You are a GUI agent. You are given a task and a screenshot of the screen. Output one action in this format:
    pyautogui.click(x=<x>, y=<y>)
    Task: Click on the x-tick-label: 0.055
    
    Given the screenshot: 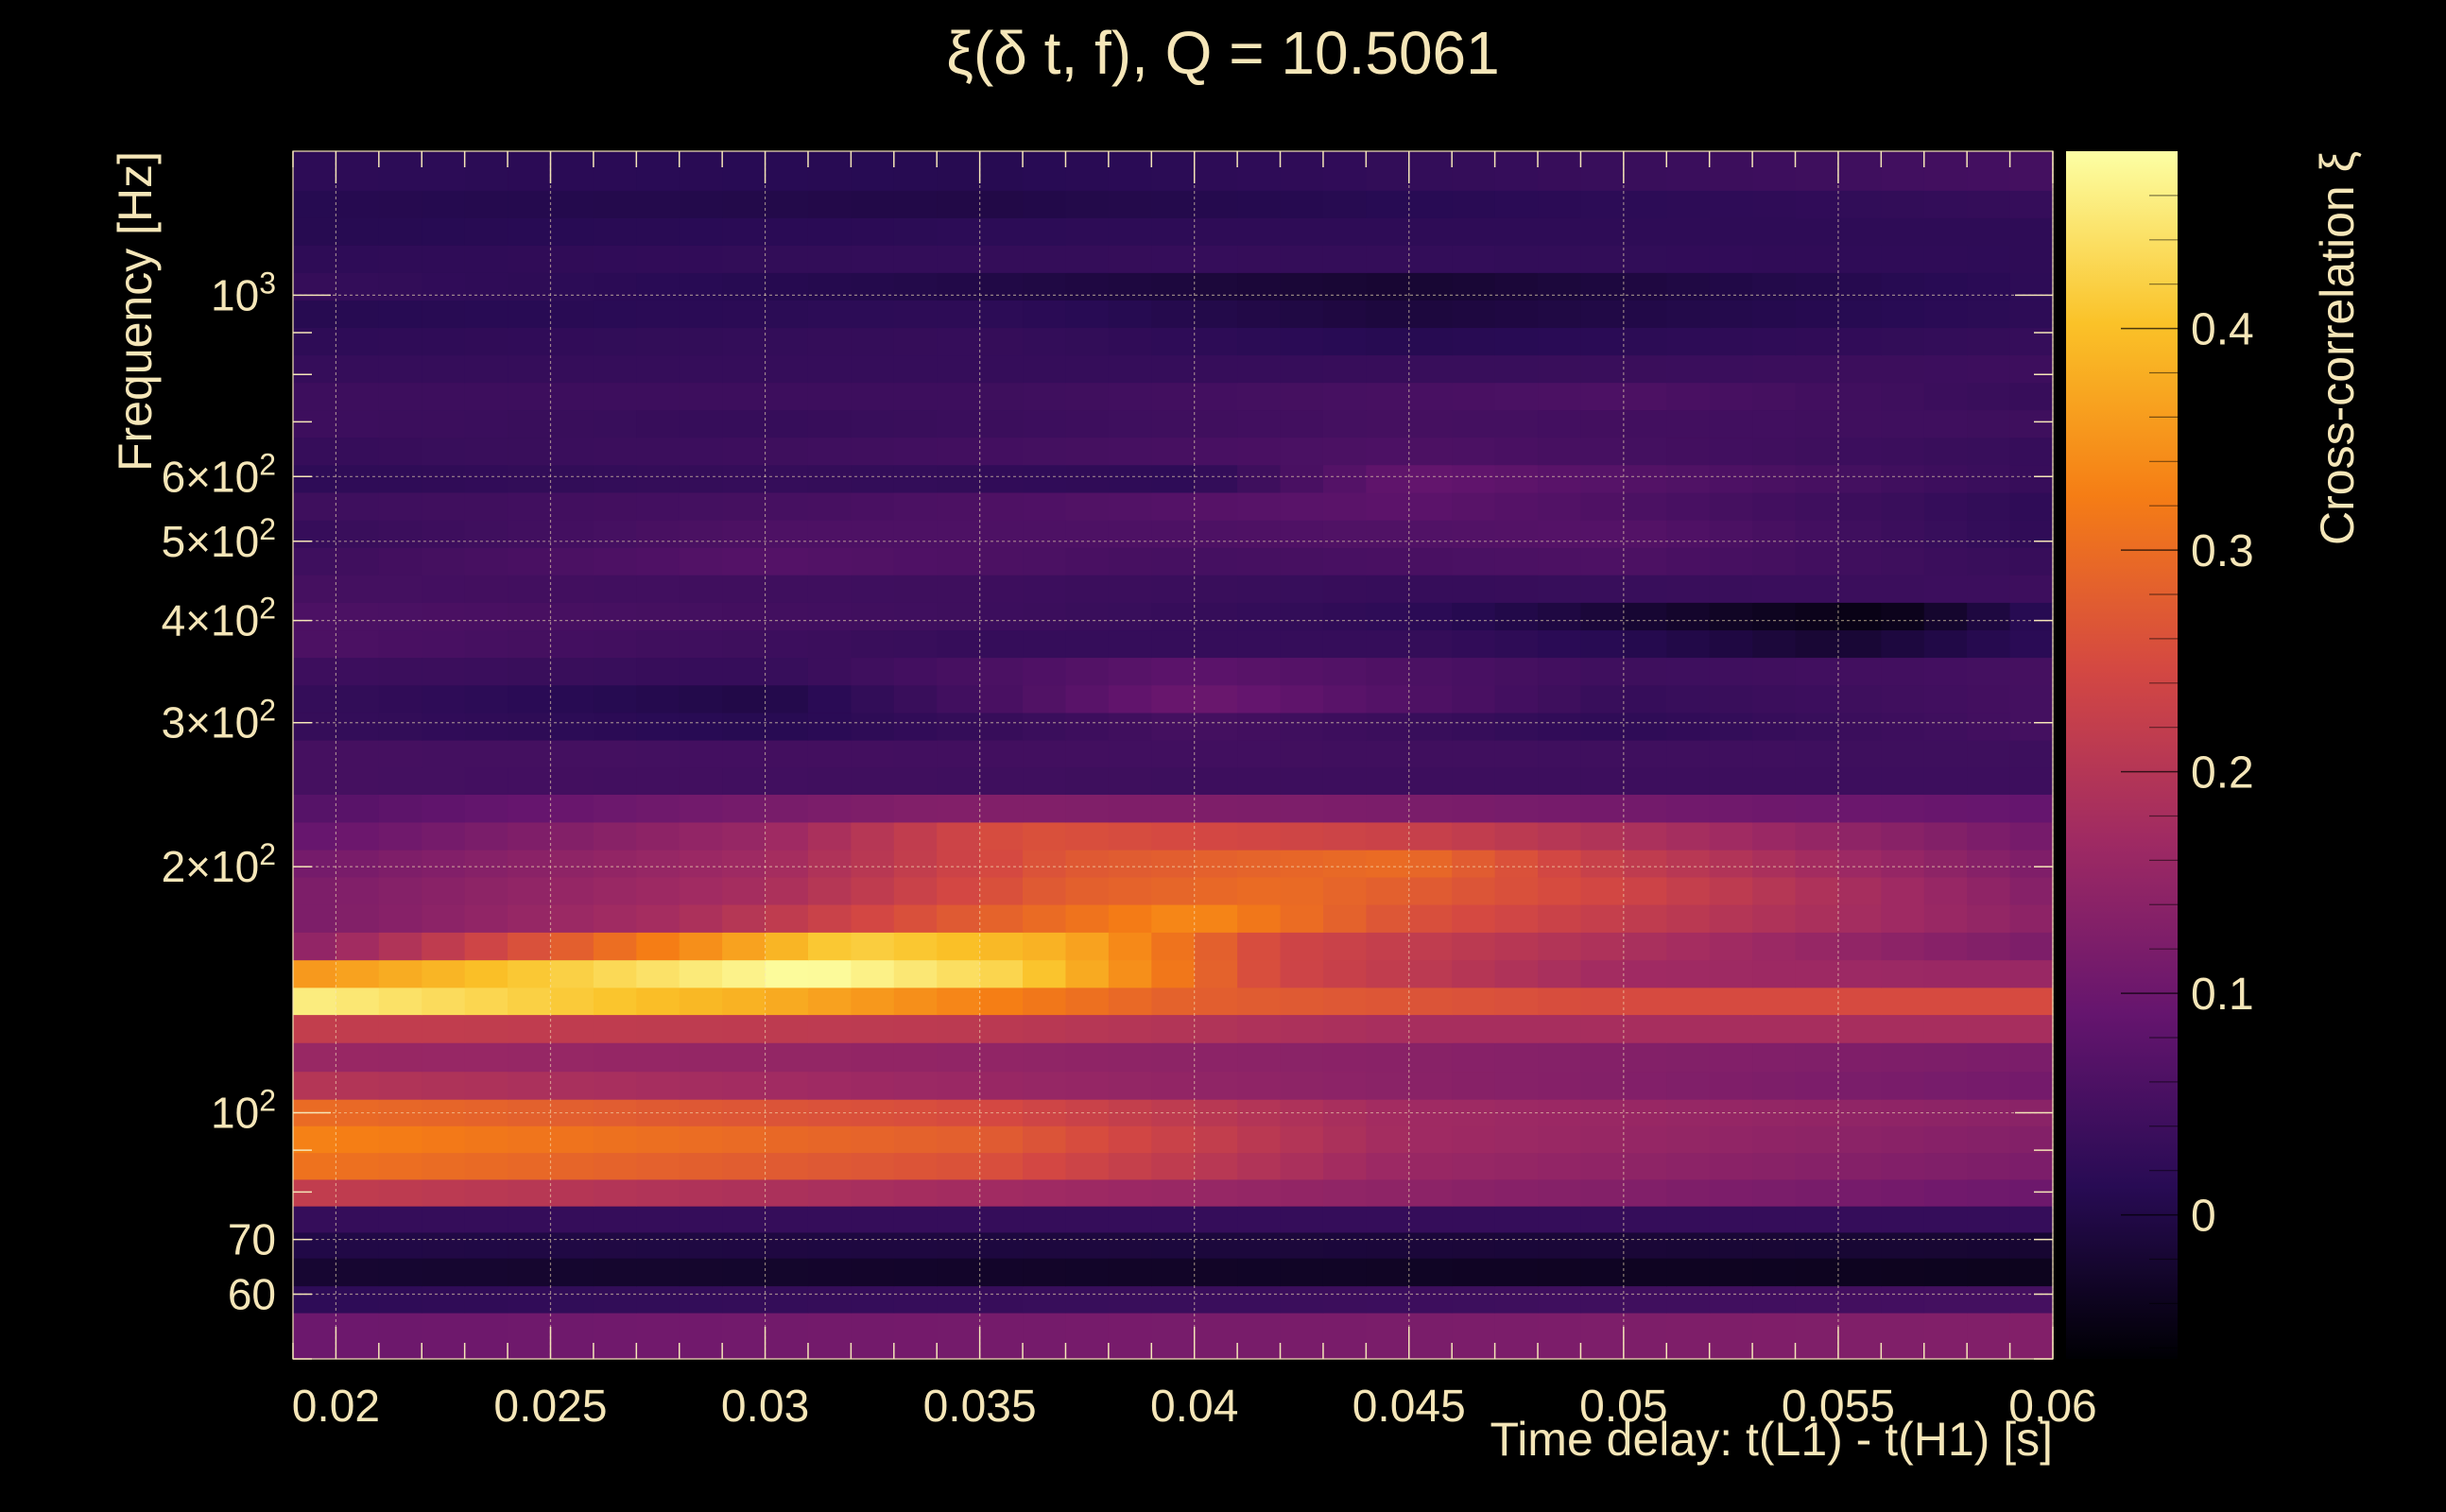 What is the action you would take?
    pyautogui.click(x=1838, y=1407)
    